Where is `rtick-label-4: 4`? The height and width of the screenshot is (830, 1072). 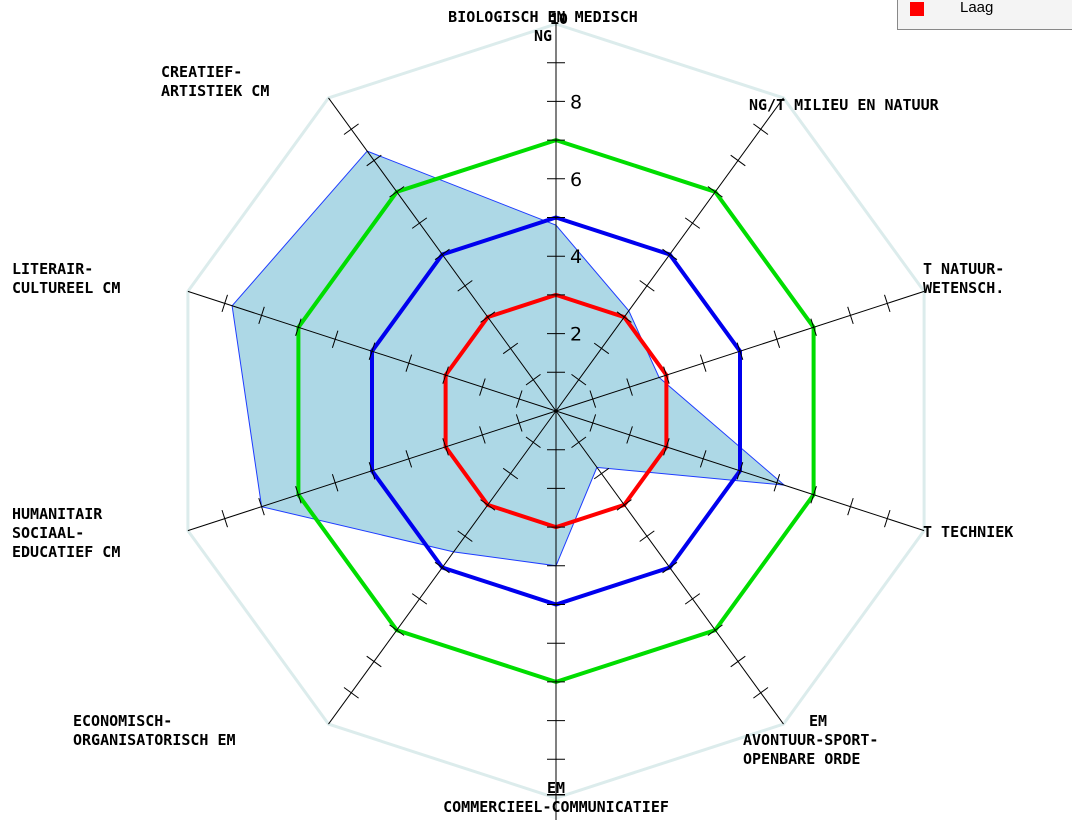
rtick-label-4: 4 is located at coordinates (576, 257).